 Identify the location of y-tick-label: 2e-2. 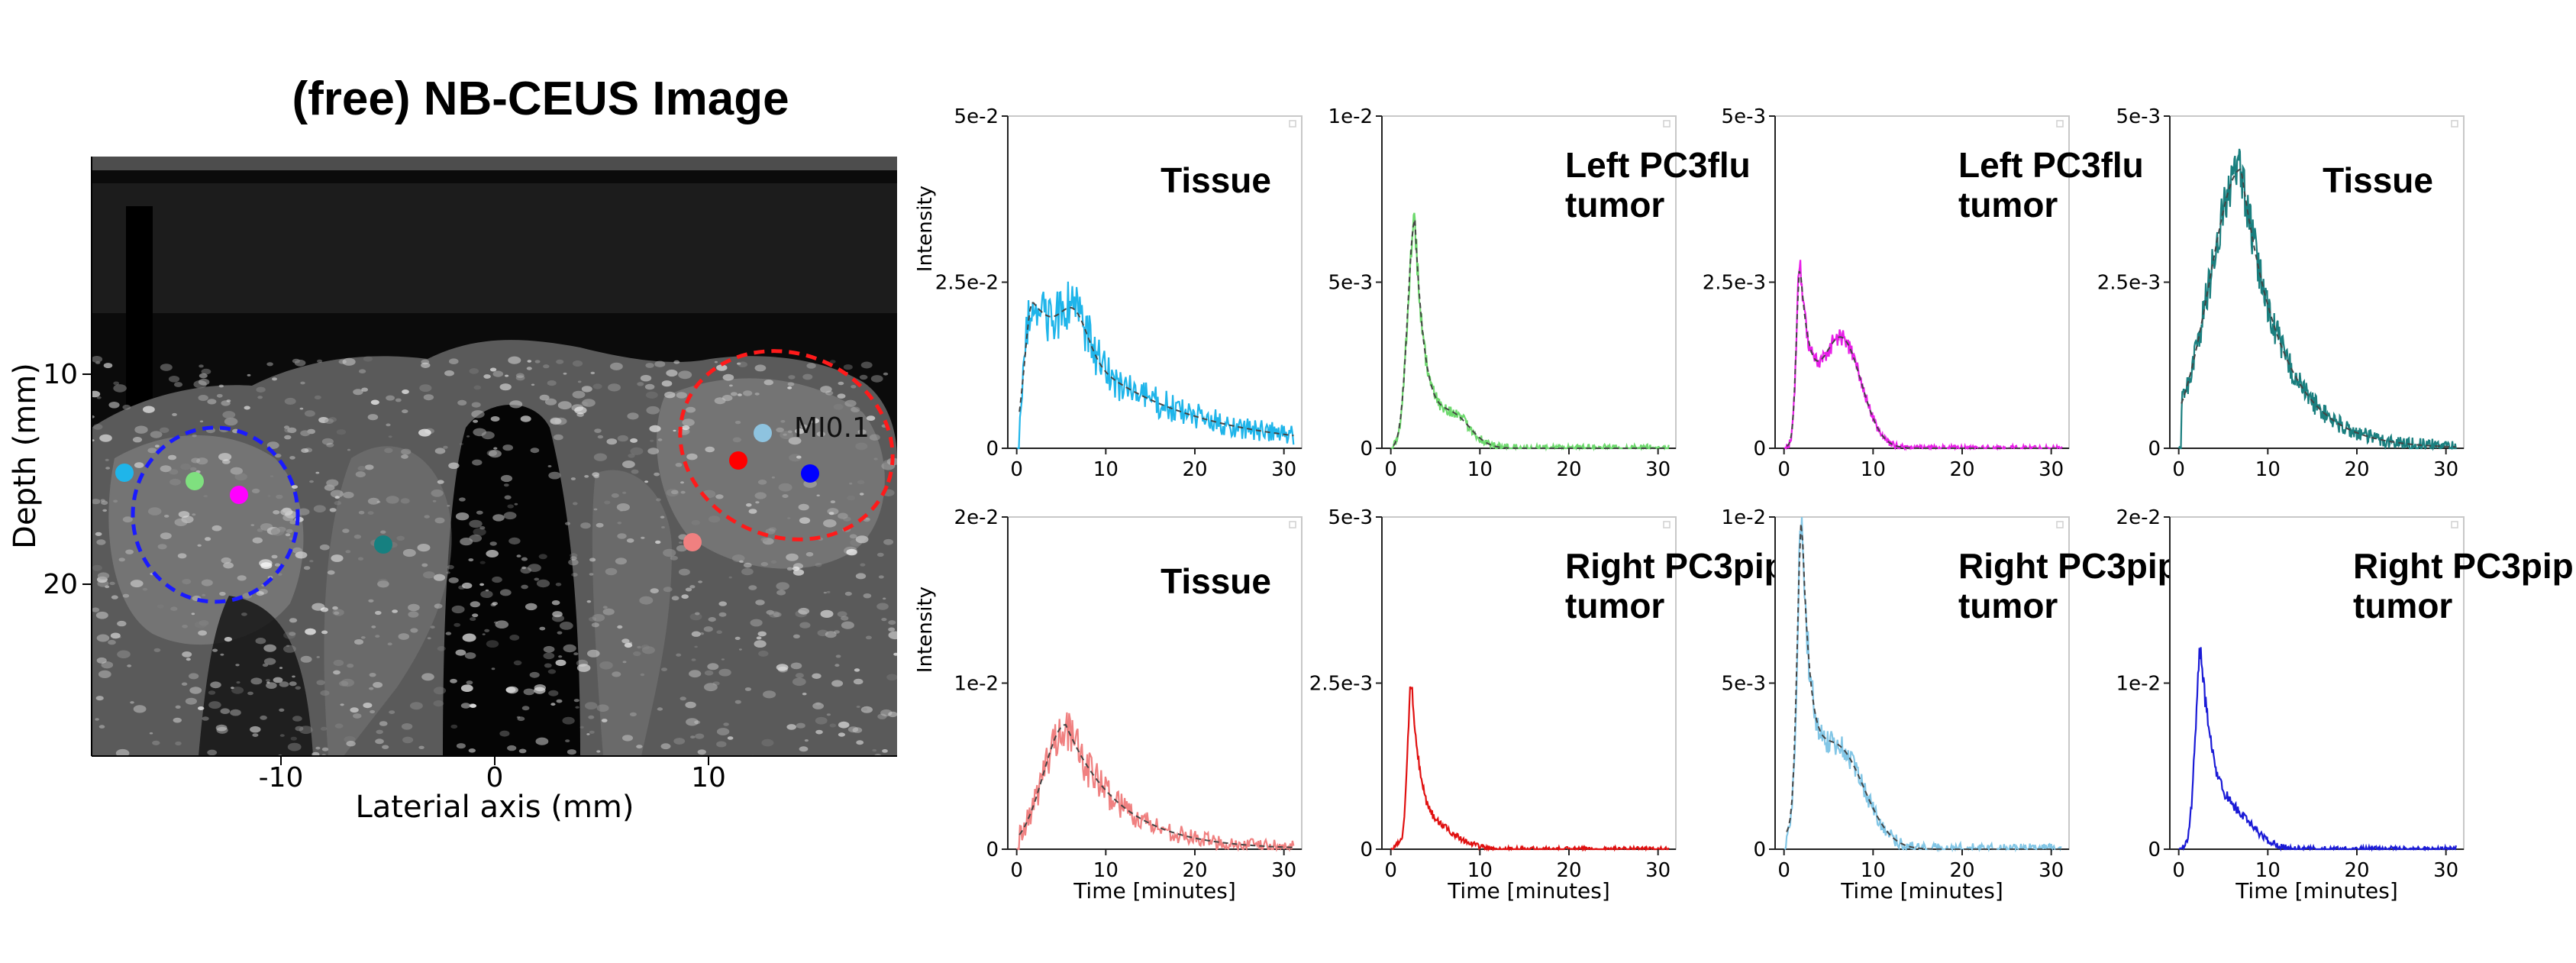
(976, 517).